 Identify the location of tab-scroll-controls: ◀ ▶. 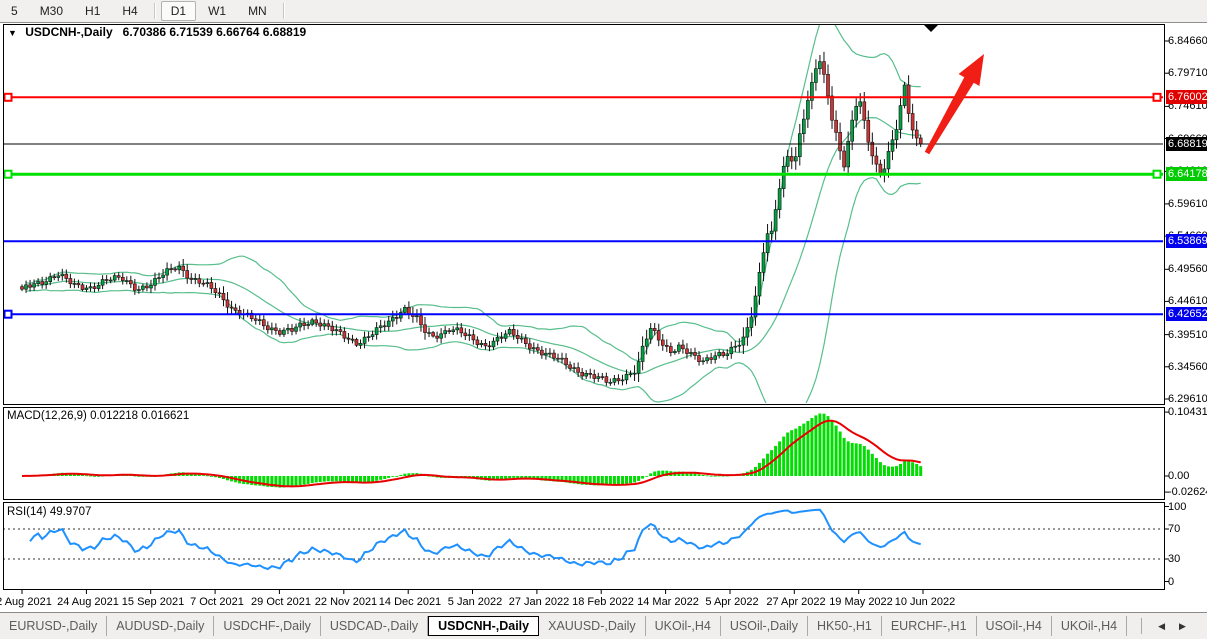
(1163, 626).